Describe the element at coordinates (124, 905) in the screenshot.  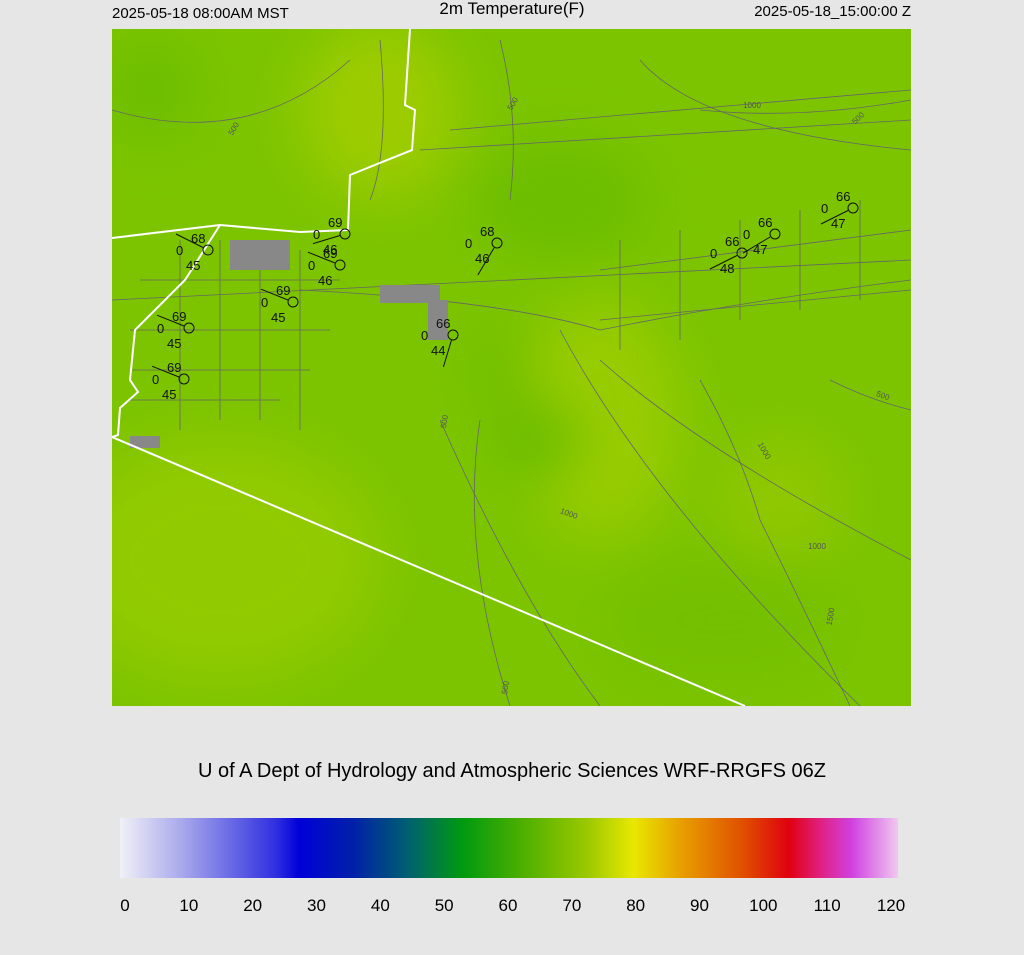
I see `colorbar-tick-label: 0` at that location.